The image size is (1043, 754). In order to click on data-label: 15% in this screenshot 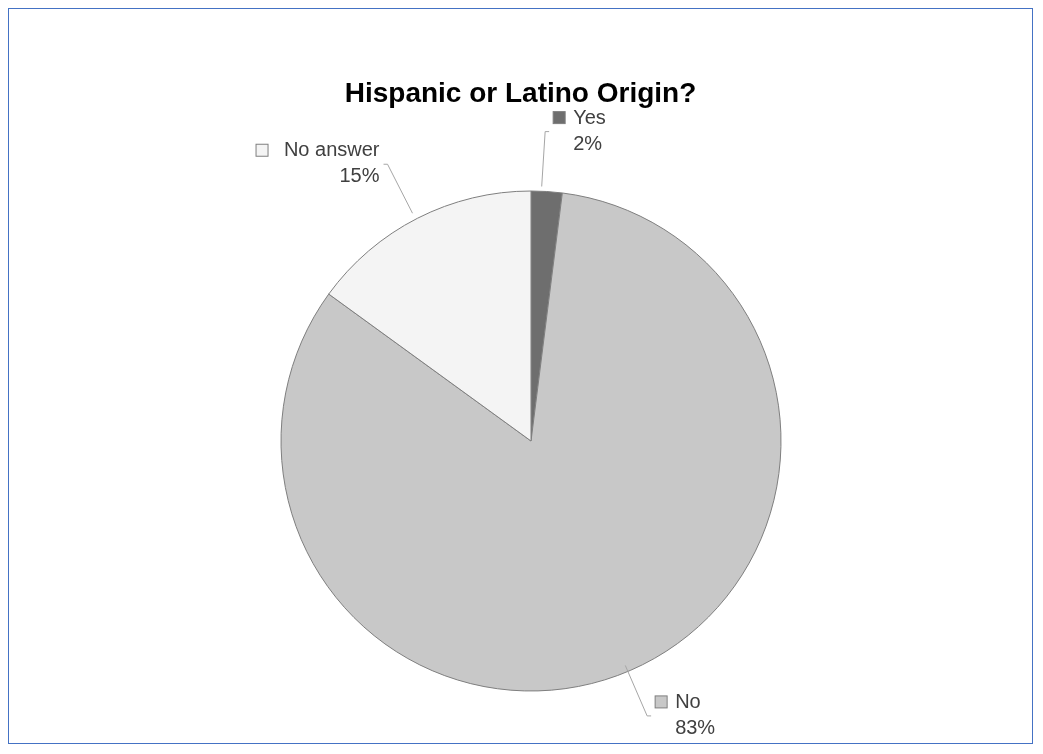, I will do `click(359, 175)`.